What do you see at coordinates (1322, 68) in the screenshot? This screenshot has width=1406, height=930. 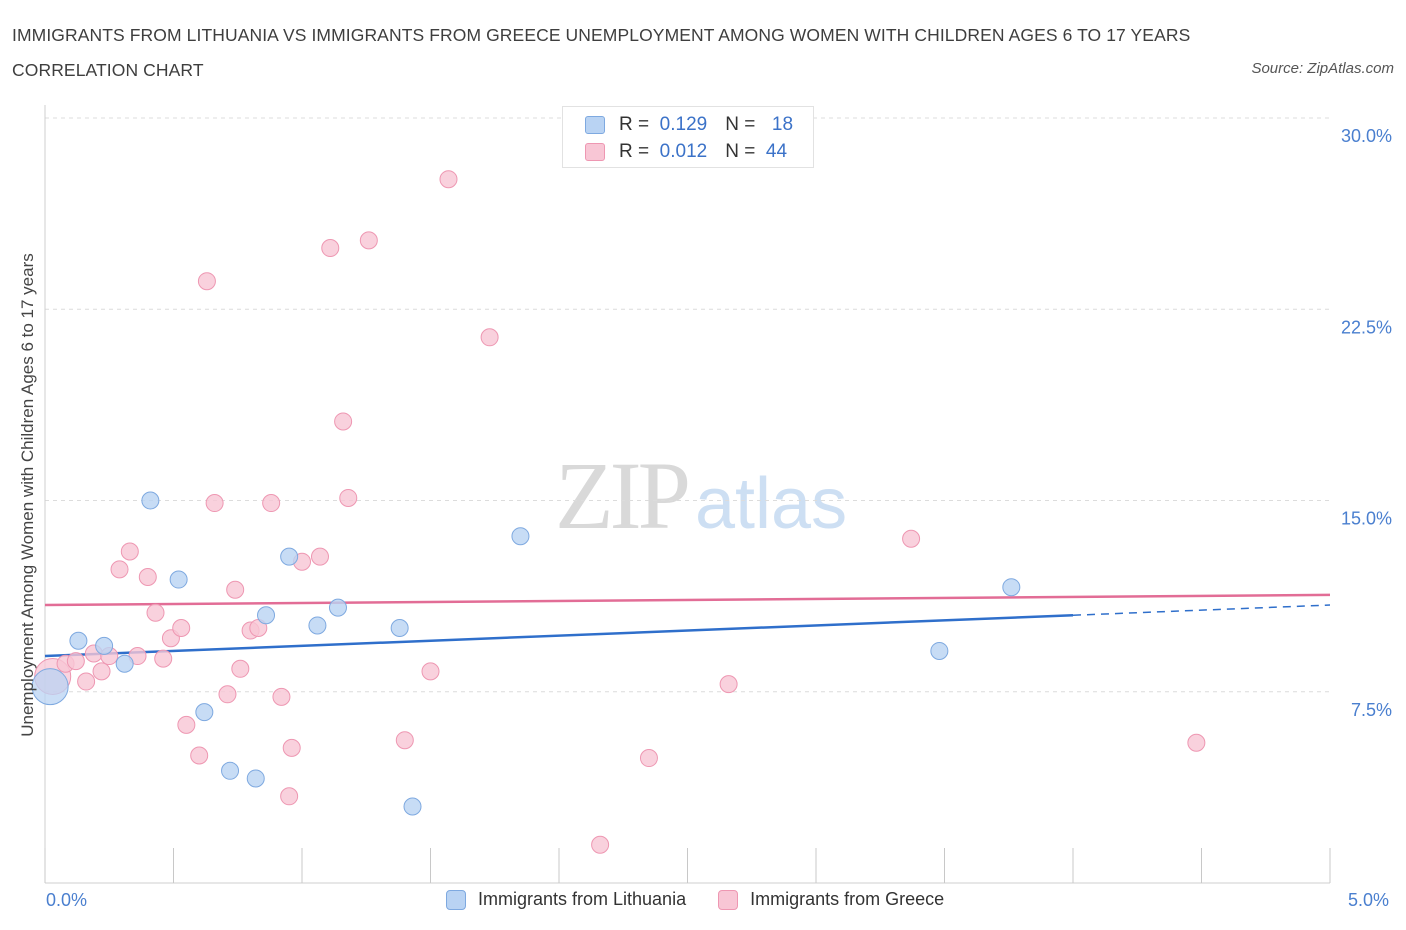 I see `source-label: Source: ZipAtlas.com` at bounding box center [1322, 68].